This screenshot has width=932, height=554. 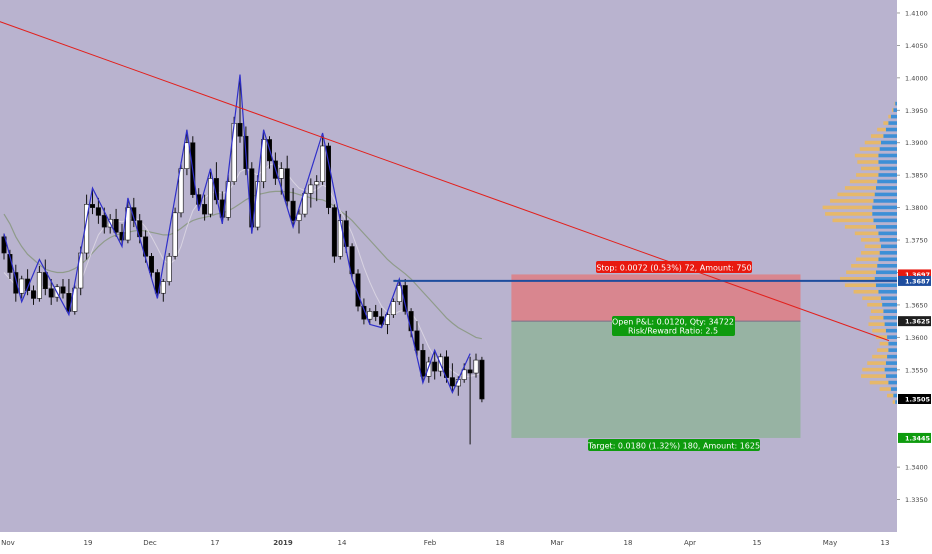 What do you see at coordinates (150, 543) in the screenshot?
I see `time-tick-label: Dec` at bounding box center [150, 543].